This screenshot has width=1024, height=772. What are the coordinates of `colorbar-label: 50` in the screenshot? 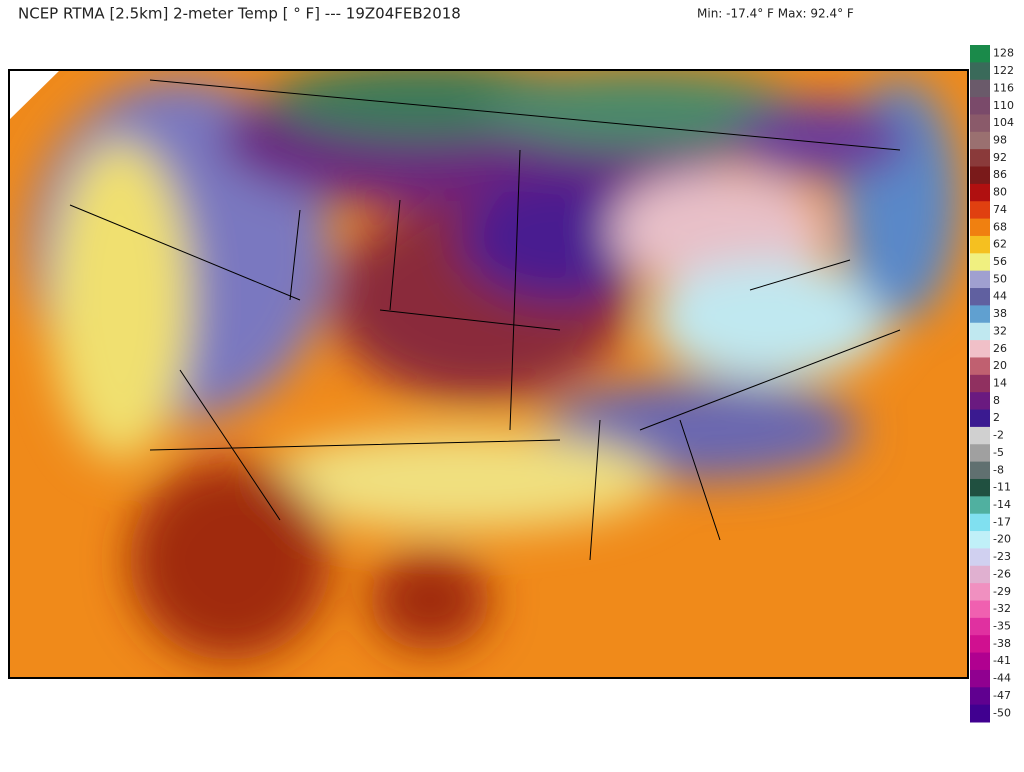 It's located at (1000, 278).